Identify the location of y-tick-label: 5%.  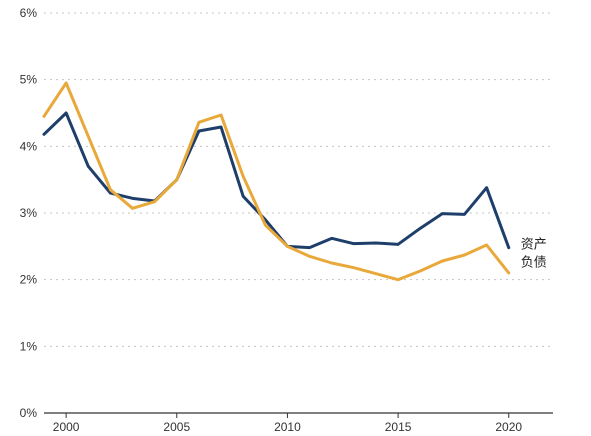
(29, 80).